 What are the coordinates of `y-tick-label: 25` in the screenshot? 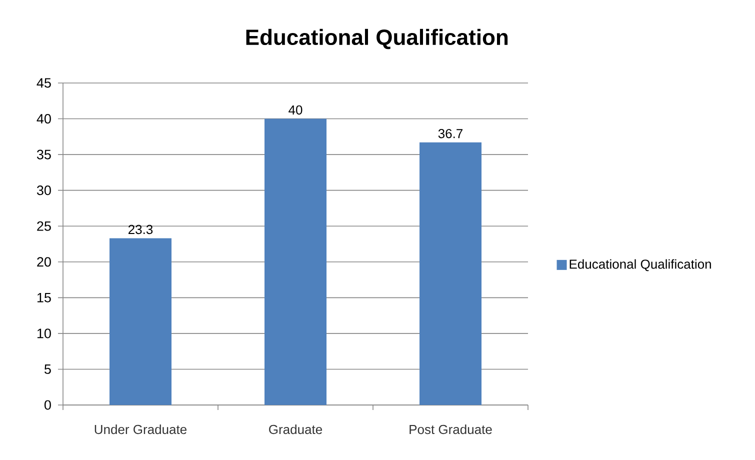 It's located at (44, 226).